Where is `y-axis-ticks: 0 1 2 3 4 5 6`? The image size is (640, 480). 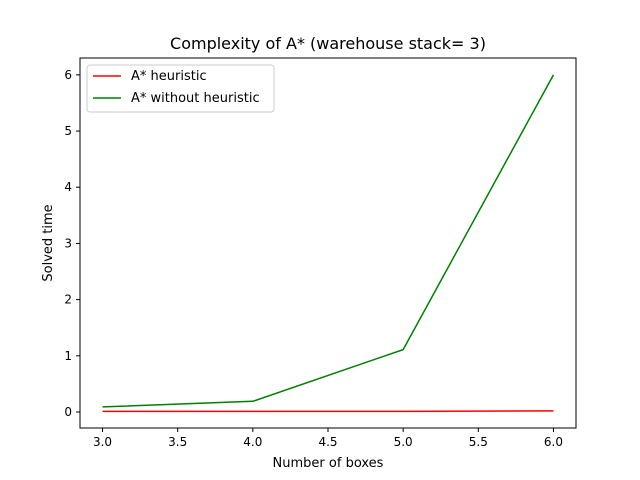 y-axis-ticks: 0 1 2 3 4 5 6 is located at coordinates (72, 243).